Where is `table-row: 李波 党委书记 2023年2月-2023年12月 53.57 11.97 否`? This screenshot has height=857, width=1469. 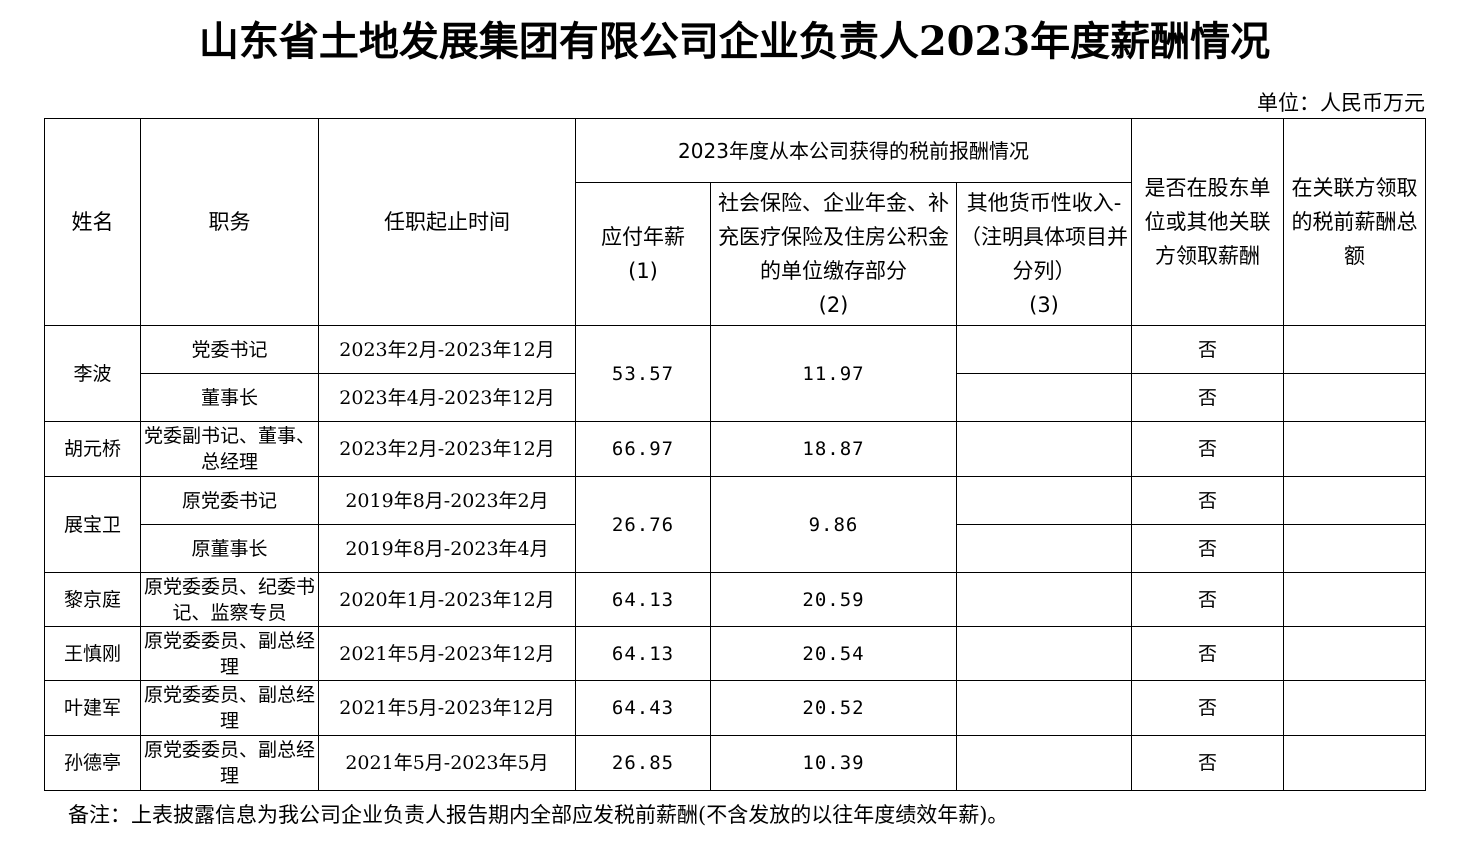 table-row: 李波 党委书记 2023年2月-2023年12月 53.57 11.97 否 is located at coordinates (735, 373).